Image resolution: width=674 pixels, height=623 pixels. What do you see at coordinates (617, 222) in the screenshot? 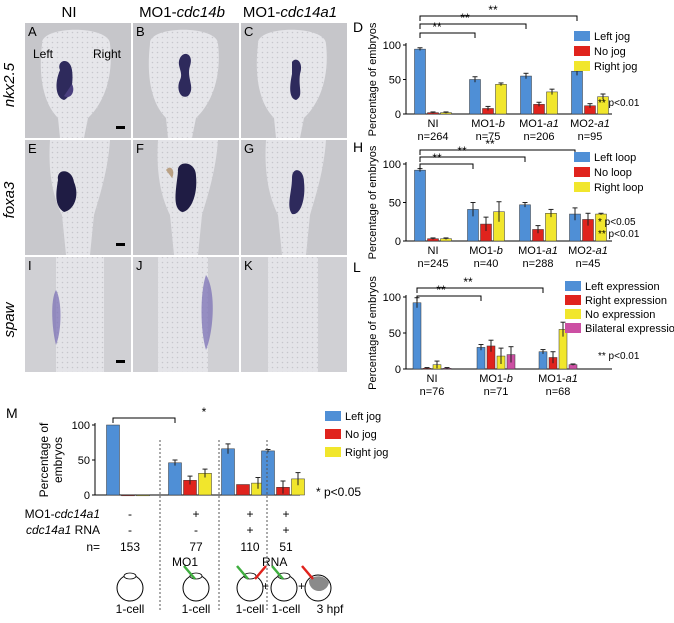
I see `p-value-note: * p<0.05` at bounding box center [617, 222].